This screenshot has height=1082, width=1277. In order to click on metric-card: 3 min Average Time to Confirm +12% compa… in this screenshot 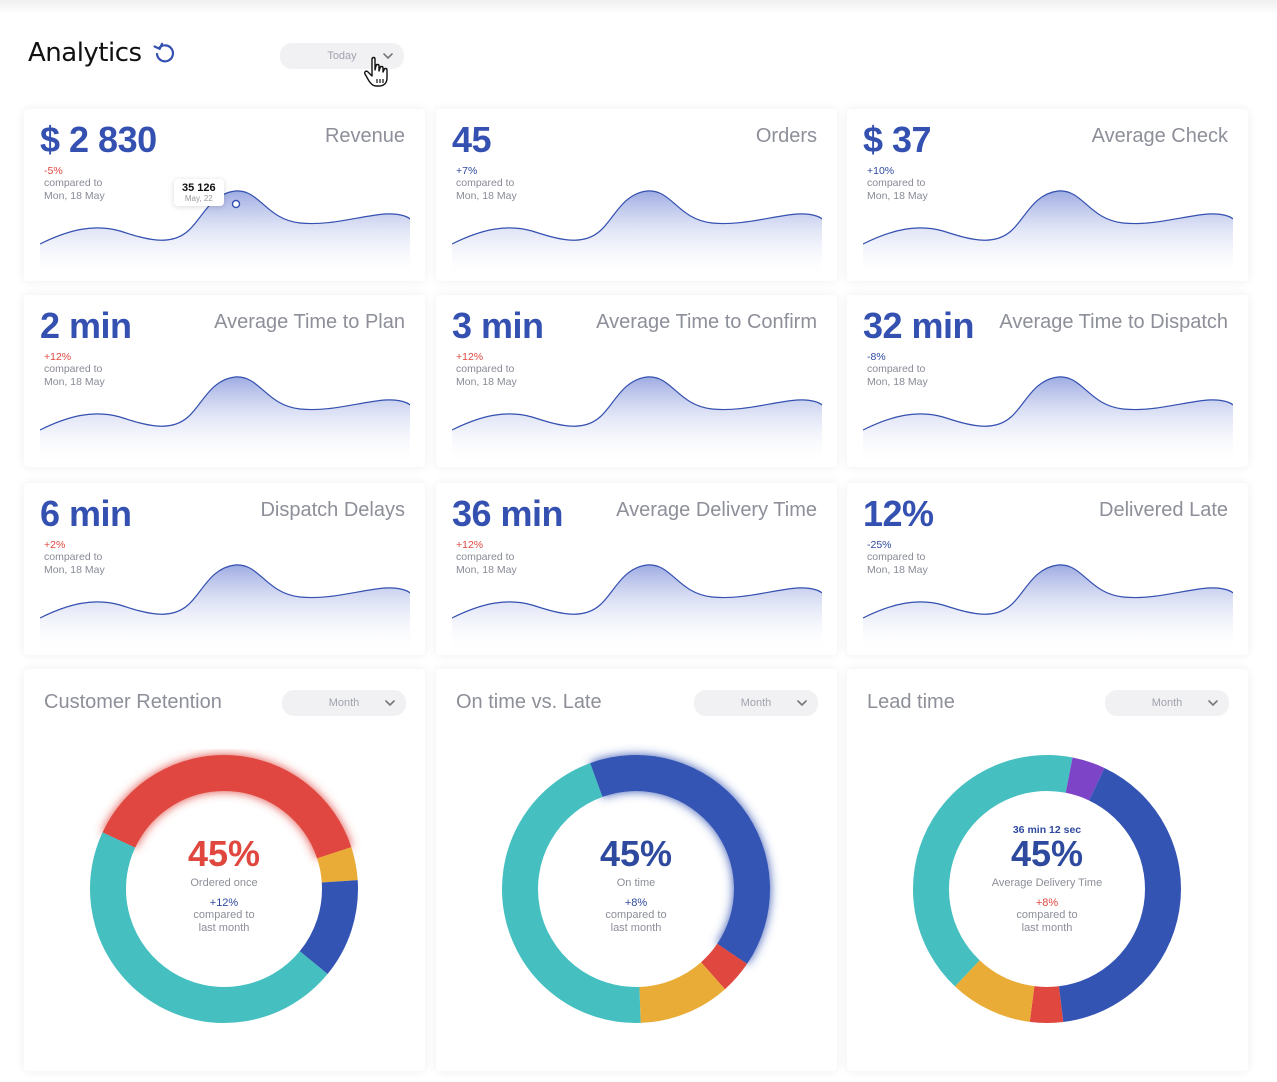, I will do `click(636, 381)`.